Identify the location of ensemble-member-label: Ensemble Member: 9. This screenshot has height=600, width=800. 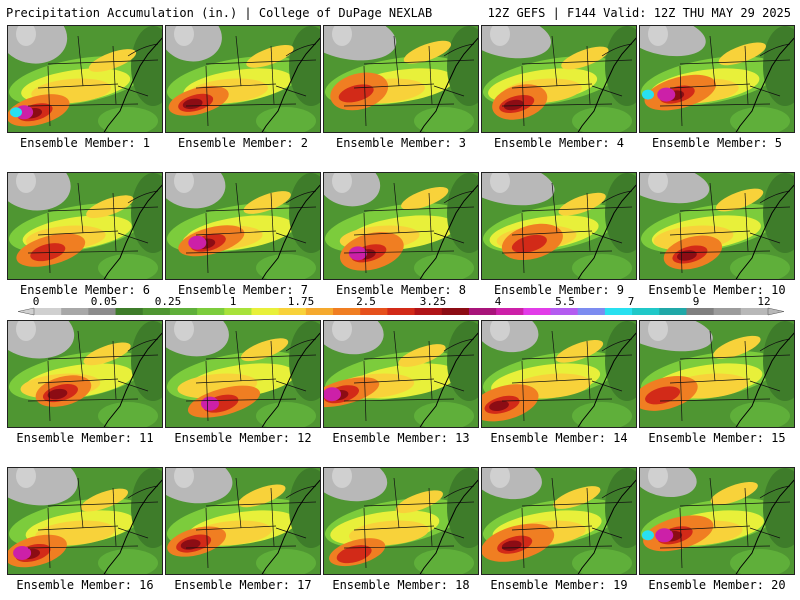
(559, 290).